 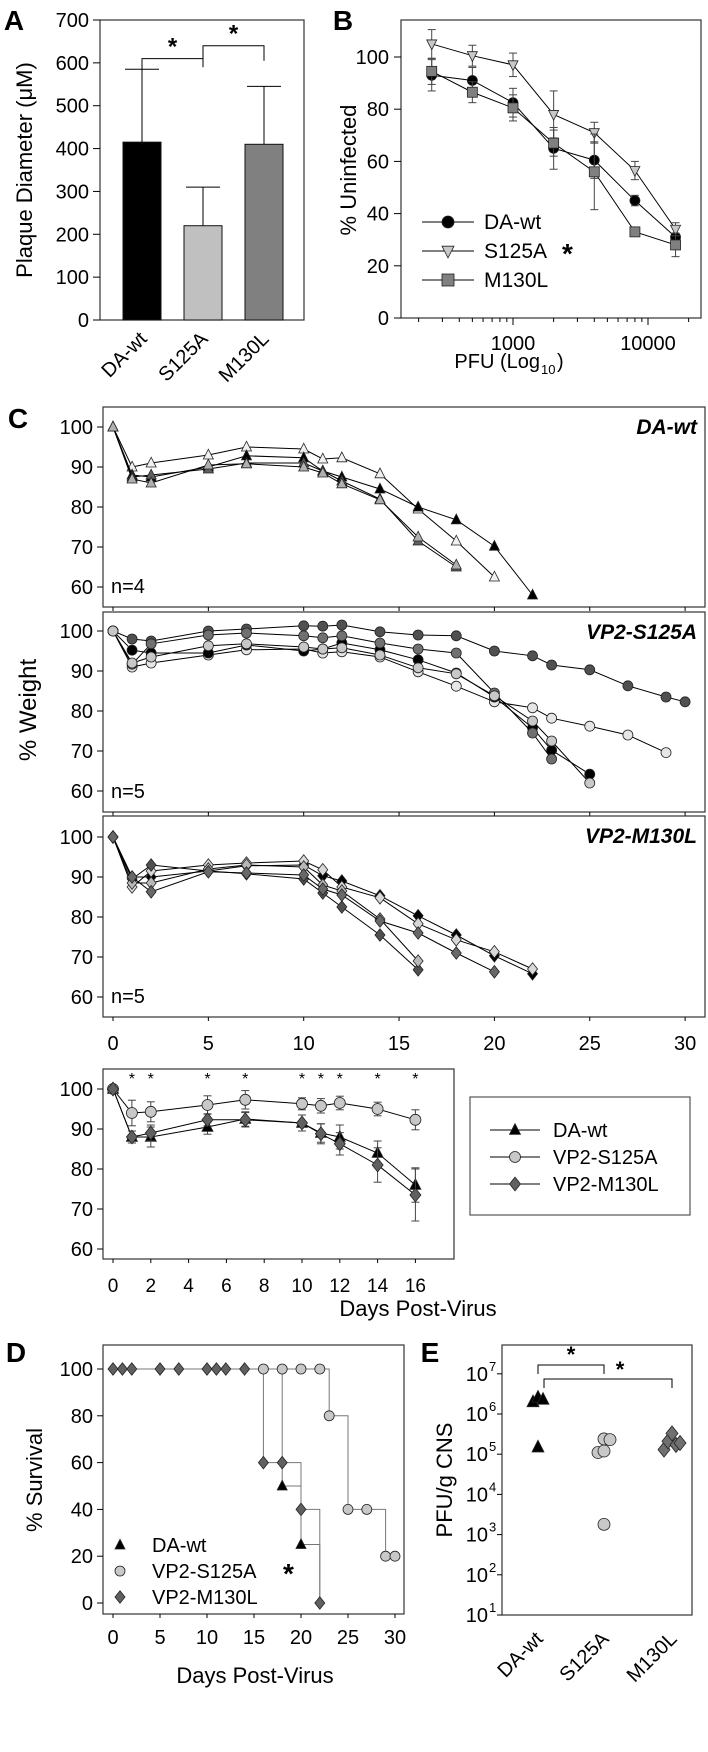 I want to click on weight-subpanel-frame, so click(x=404, y=712).